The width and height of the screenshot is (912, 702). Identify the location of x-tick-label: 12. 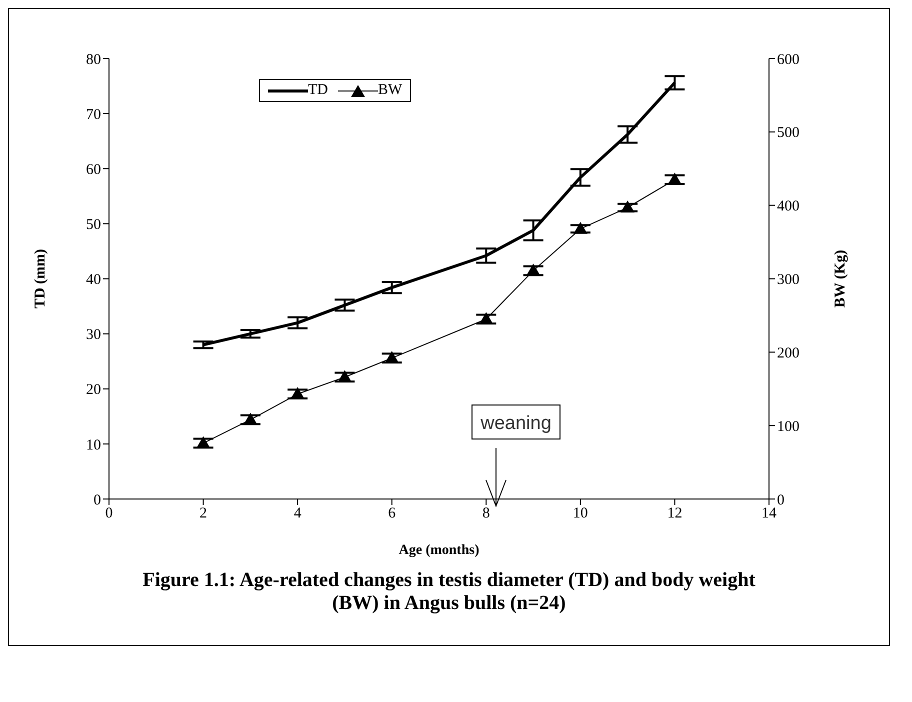
(674, 514).